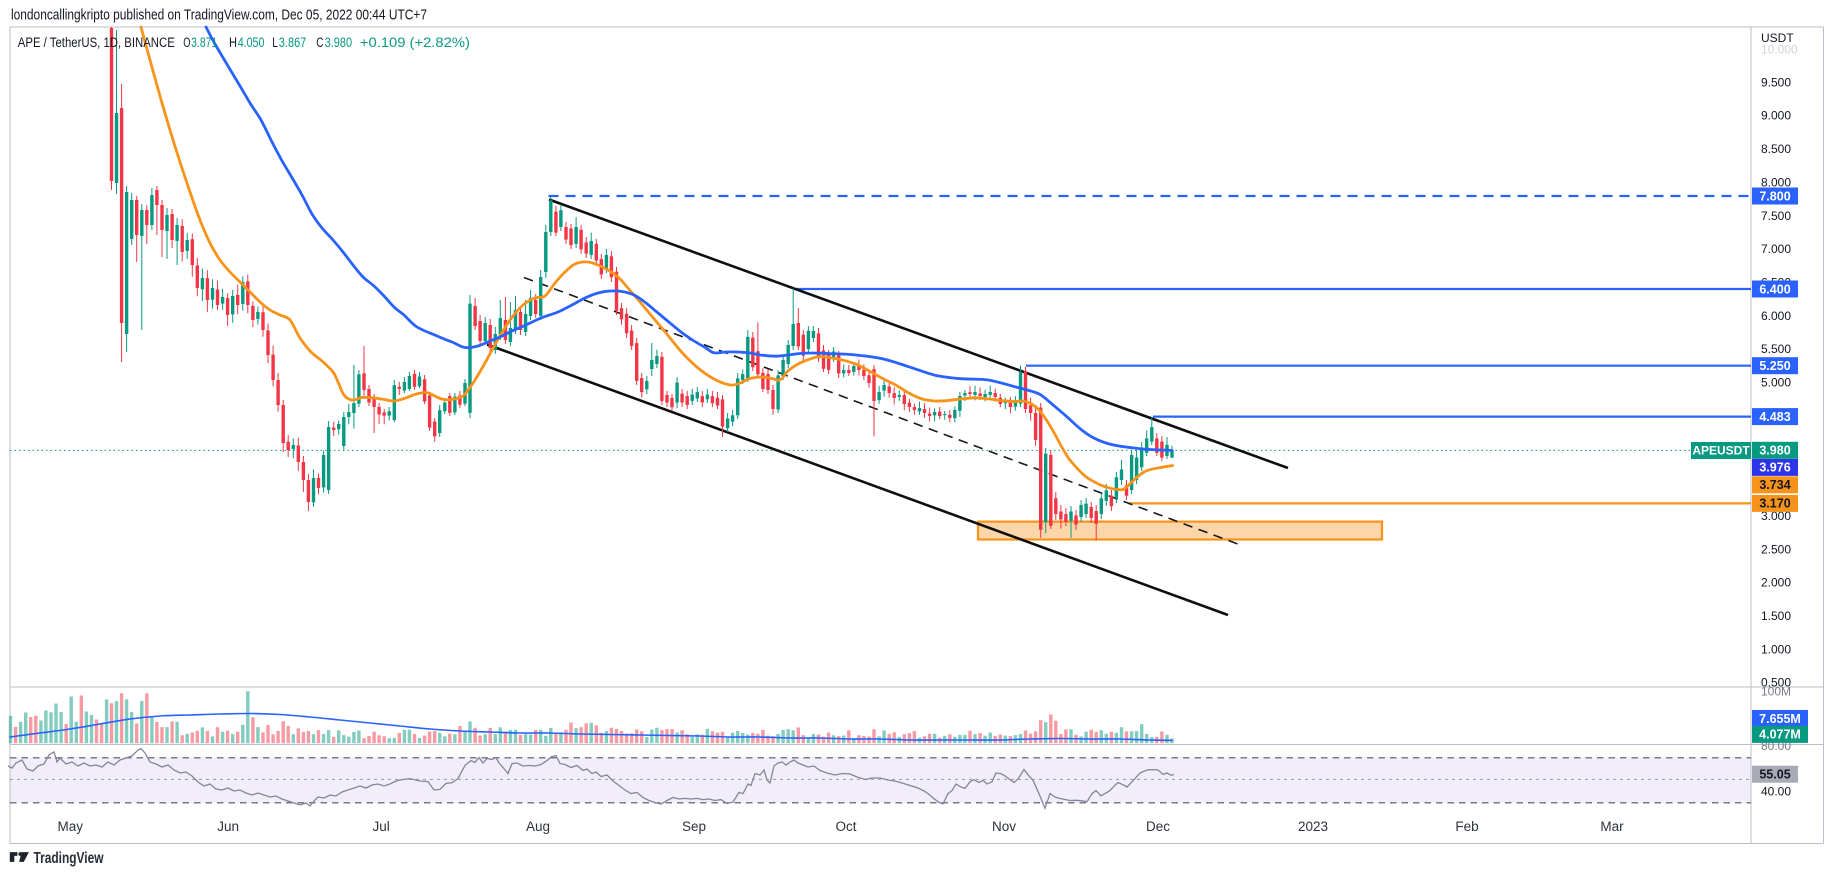  I want to click on svg-text: APEUSDT, so click(1721, 451).